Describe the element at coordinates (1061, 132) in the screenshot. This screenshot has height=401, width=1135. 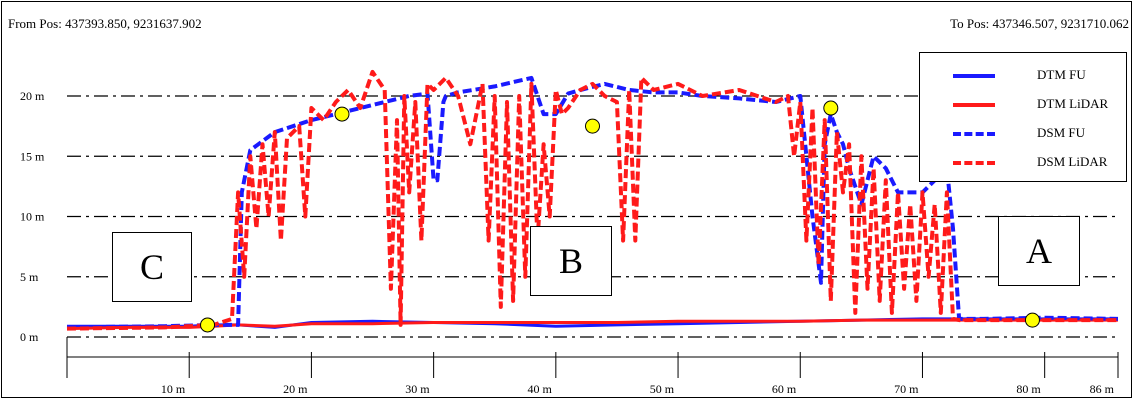
I see `legend-label: DSM FU` at that location.